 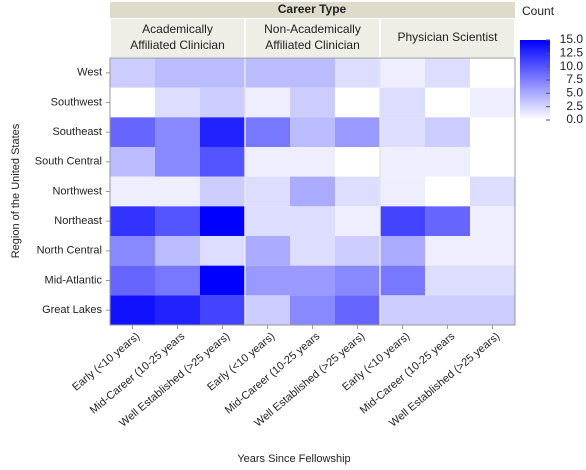 I want to click on group-header, so click(x=312, y=10).